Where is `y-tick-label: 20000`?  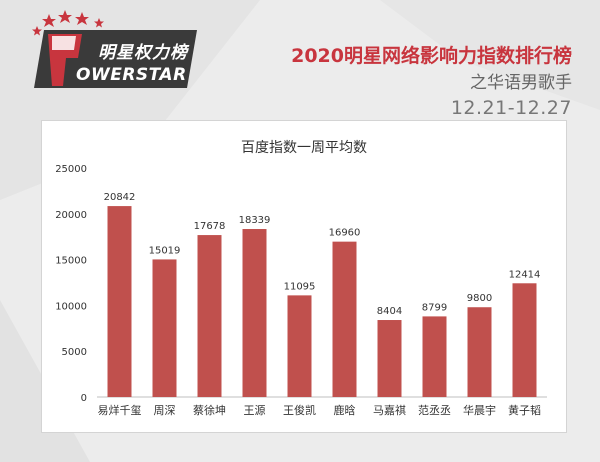 y-tick-label: 20000 is located at coordinates (71, 215).